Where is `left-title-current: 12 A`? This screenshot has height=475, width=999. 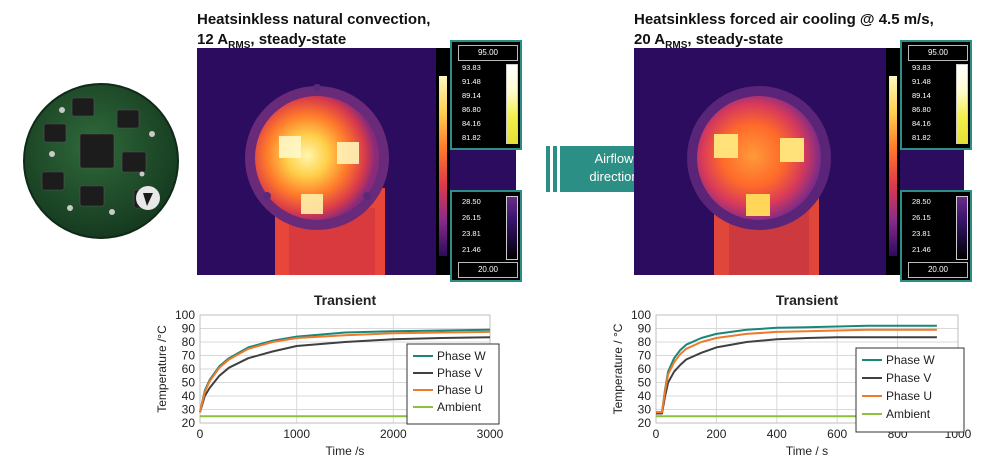
left-title-current: 12 A is located at coordinates (213, 39).